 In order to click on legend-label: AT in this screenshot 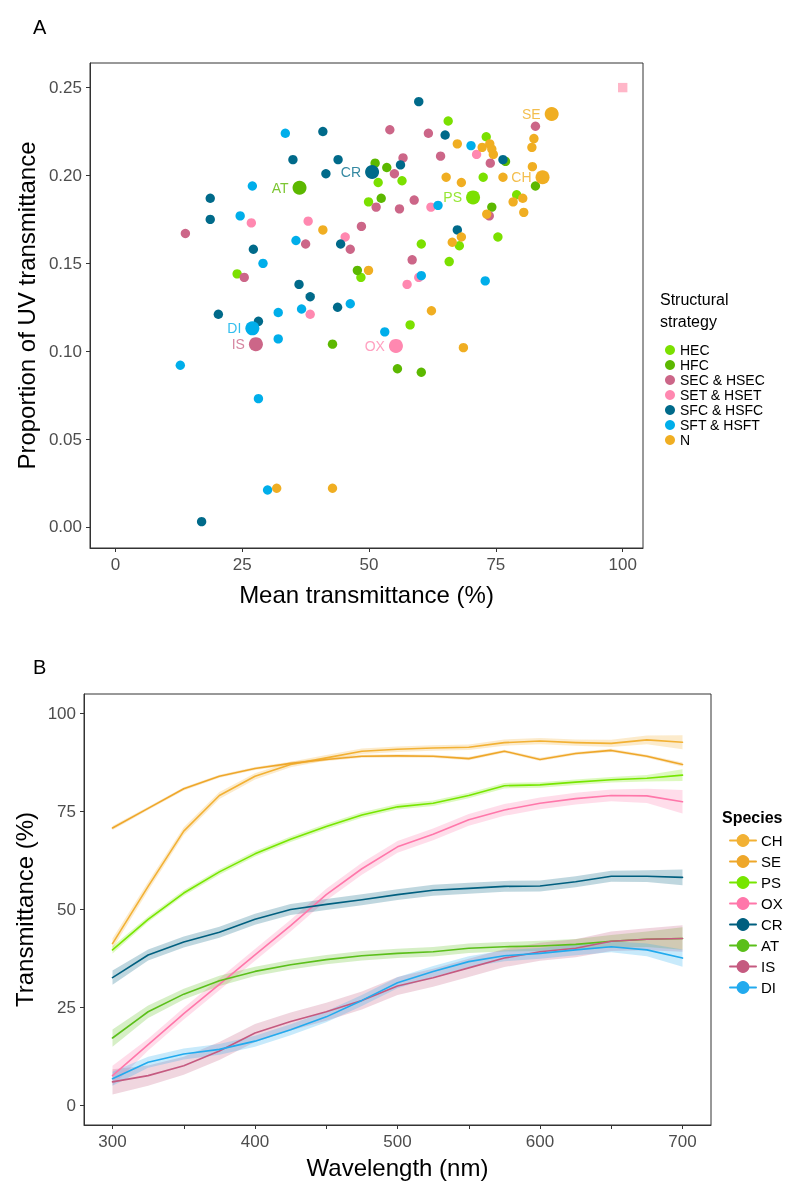, I will do `click(770, 945)`.